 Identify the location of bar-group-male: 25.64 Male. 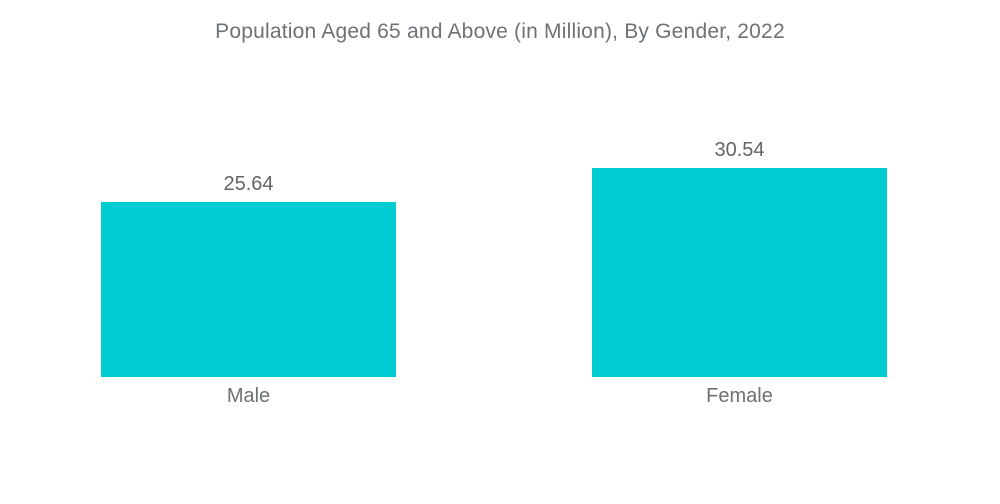
(248, 289).